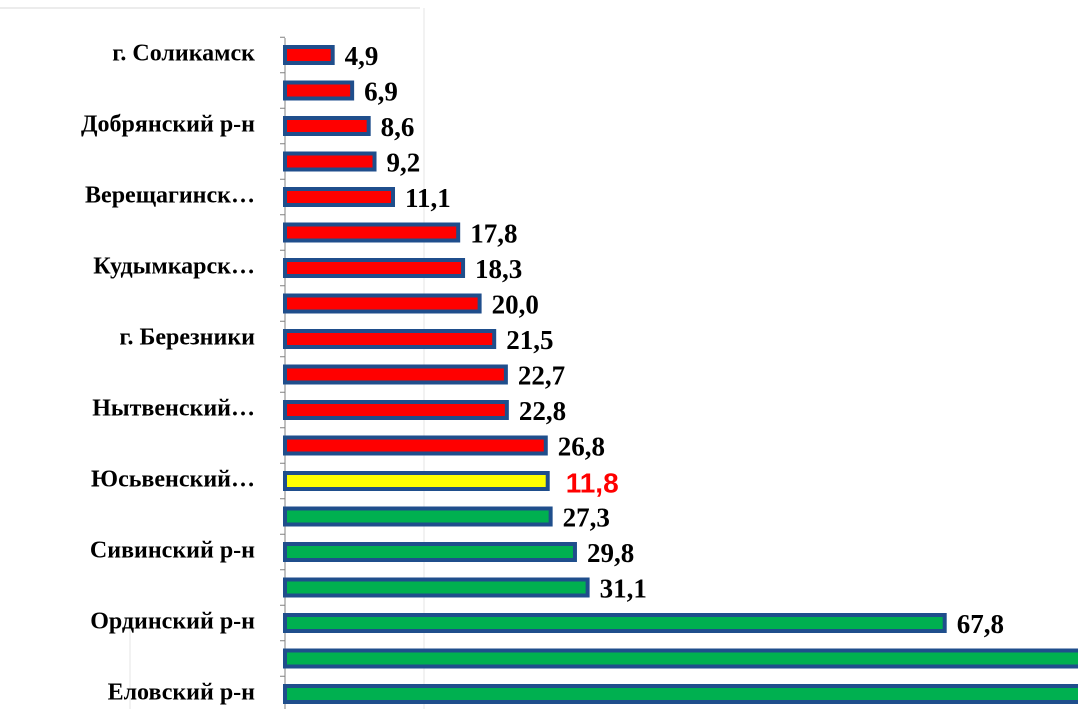 The height and width of the screenshot is (709, 1078). What do you see at coordinates (592, 482) in the screenshot?
I see `annotation: 11,8` at bounding box center [592, 482].